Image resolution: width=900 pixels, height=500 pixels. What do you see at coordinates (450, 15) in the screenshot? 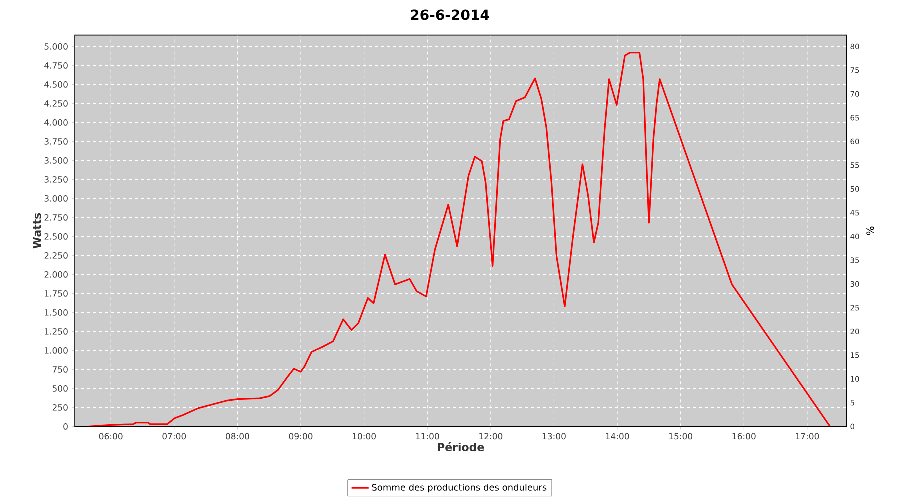
I see `chart-title: 26-6-2014` at bounding box center [450, 15].